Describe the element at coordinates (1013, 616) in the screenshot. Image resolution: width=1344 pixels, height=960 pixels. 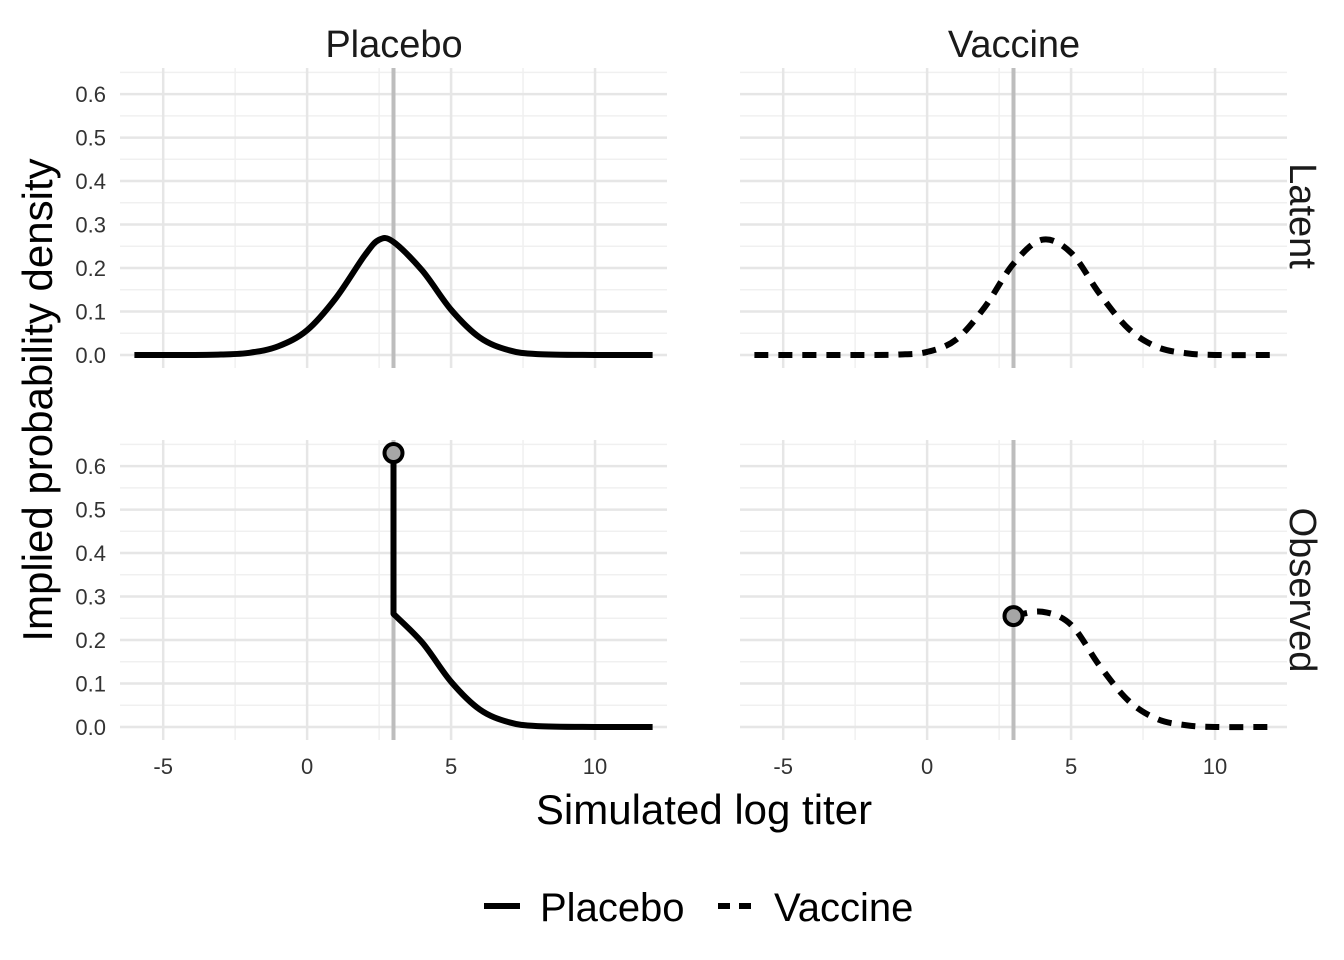
I see `censored-point-vaccine` at that location.